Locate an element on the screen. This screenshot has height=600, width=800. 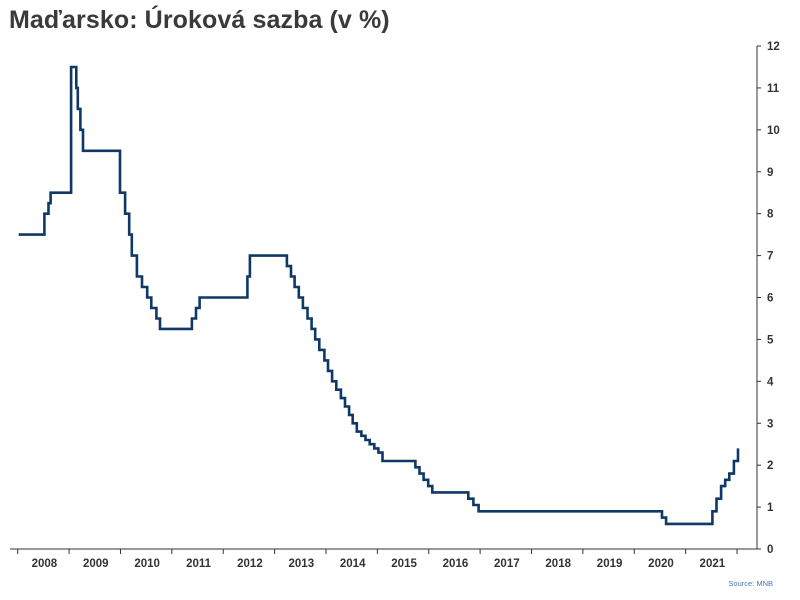
source-note: Source: MNB is located at coordinates (750, 583).